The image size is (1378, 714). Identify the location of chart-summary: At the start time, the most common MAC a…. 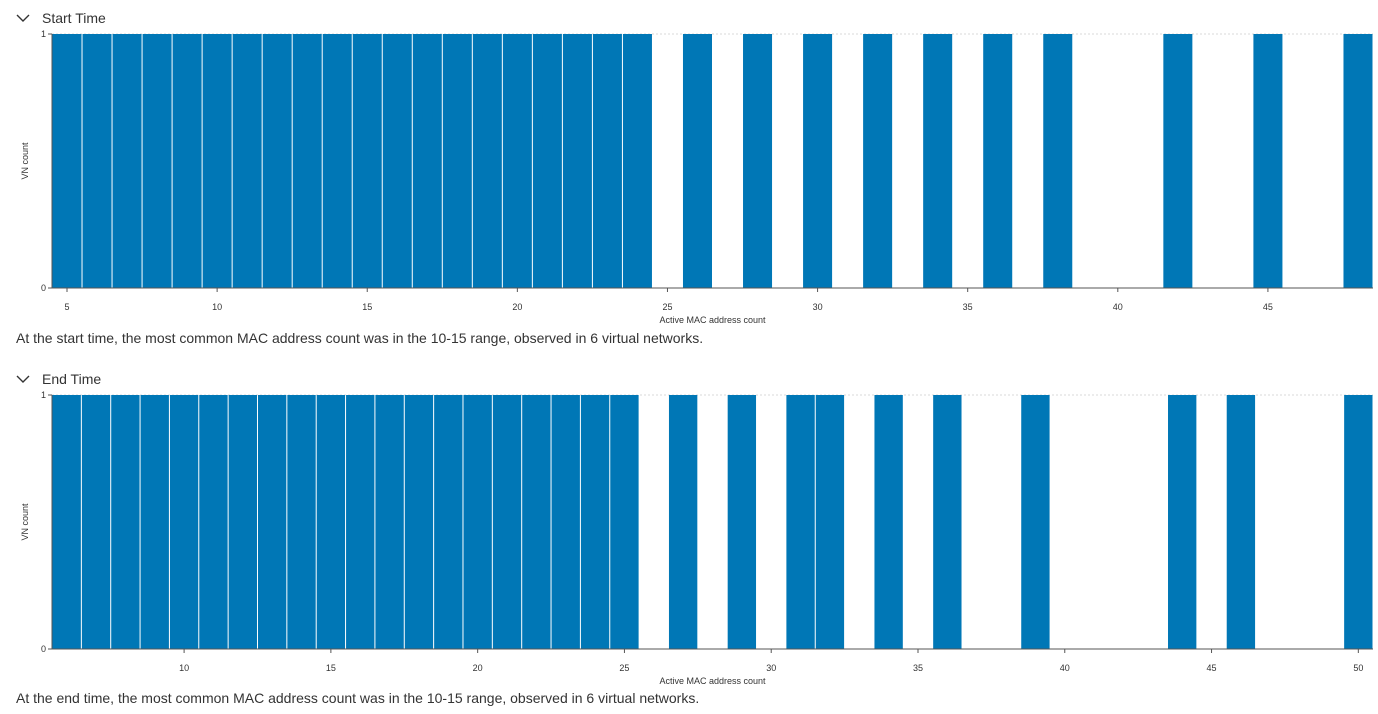
(360, 338).